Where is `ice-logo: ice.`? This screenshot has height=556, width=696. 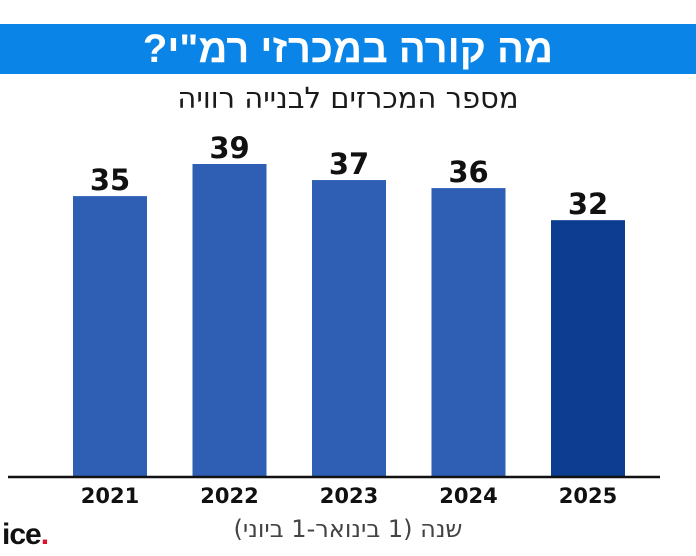
ice-logo: ice. is located at coordinates (25, 535).